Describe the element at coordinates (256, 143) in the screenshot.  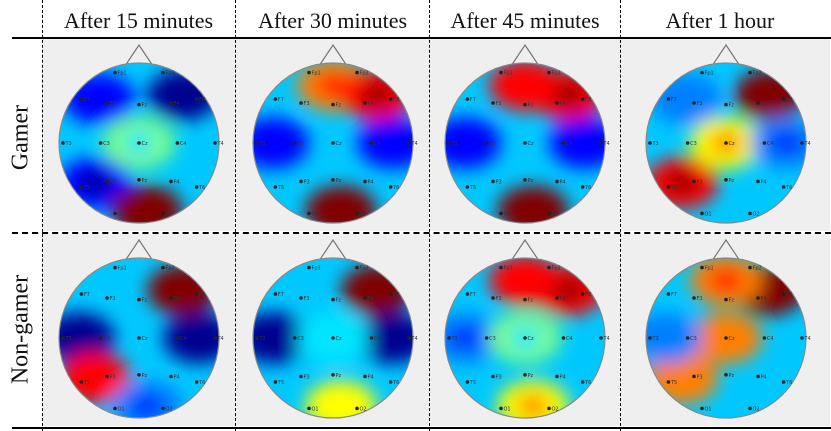
I see `electrode-T3` at that location.